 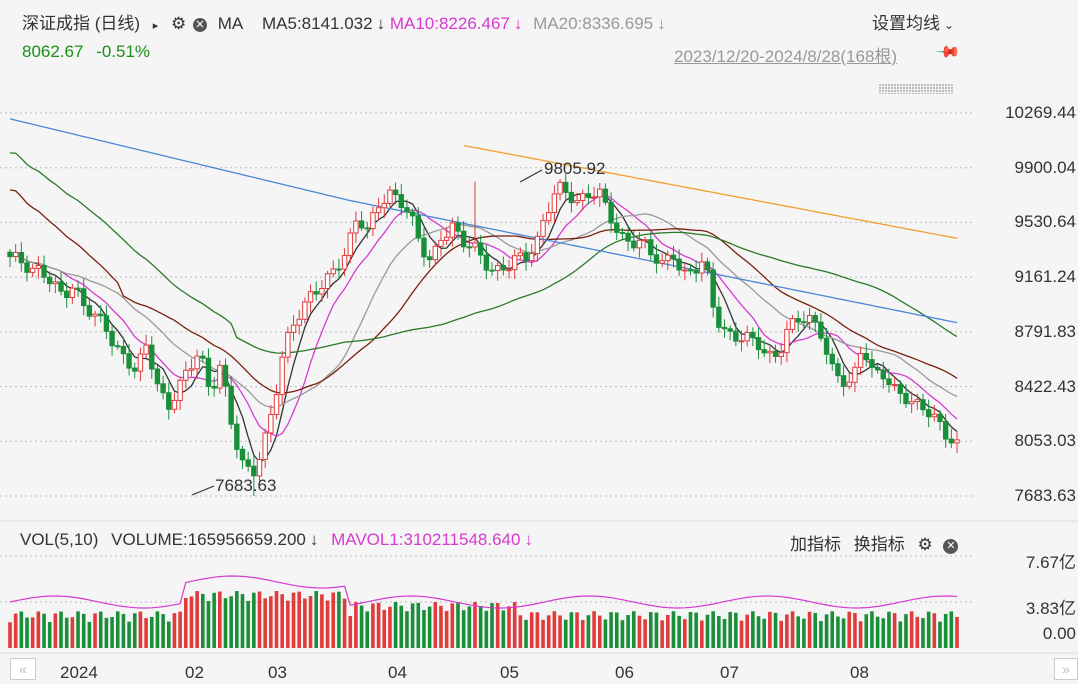 What do you see at coordinates (729, 672) in the screenshot?
I see `x-tick-label: 07` at bounding box center [729, 672].